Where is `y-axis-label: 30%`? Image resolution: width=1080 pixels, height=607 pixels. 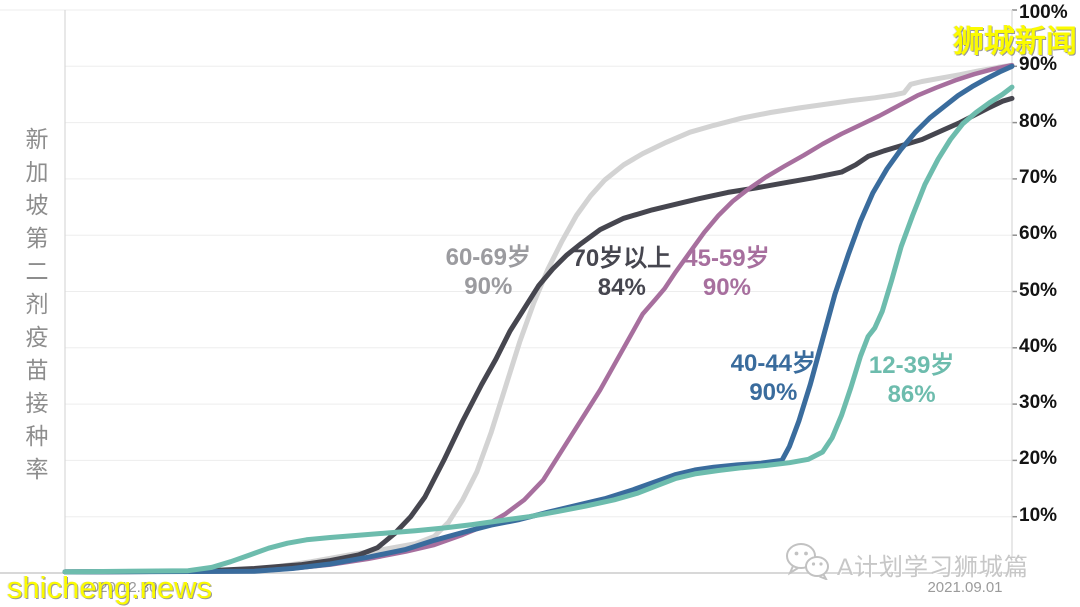 y-axis-label: 30% is located at coordinates (1038, 403).